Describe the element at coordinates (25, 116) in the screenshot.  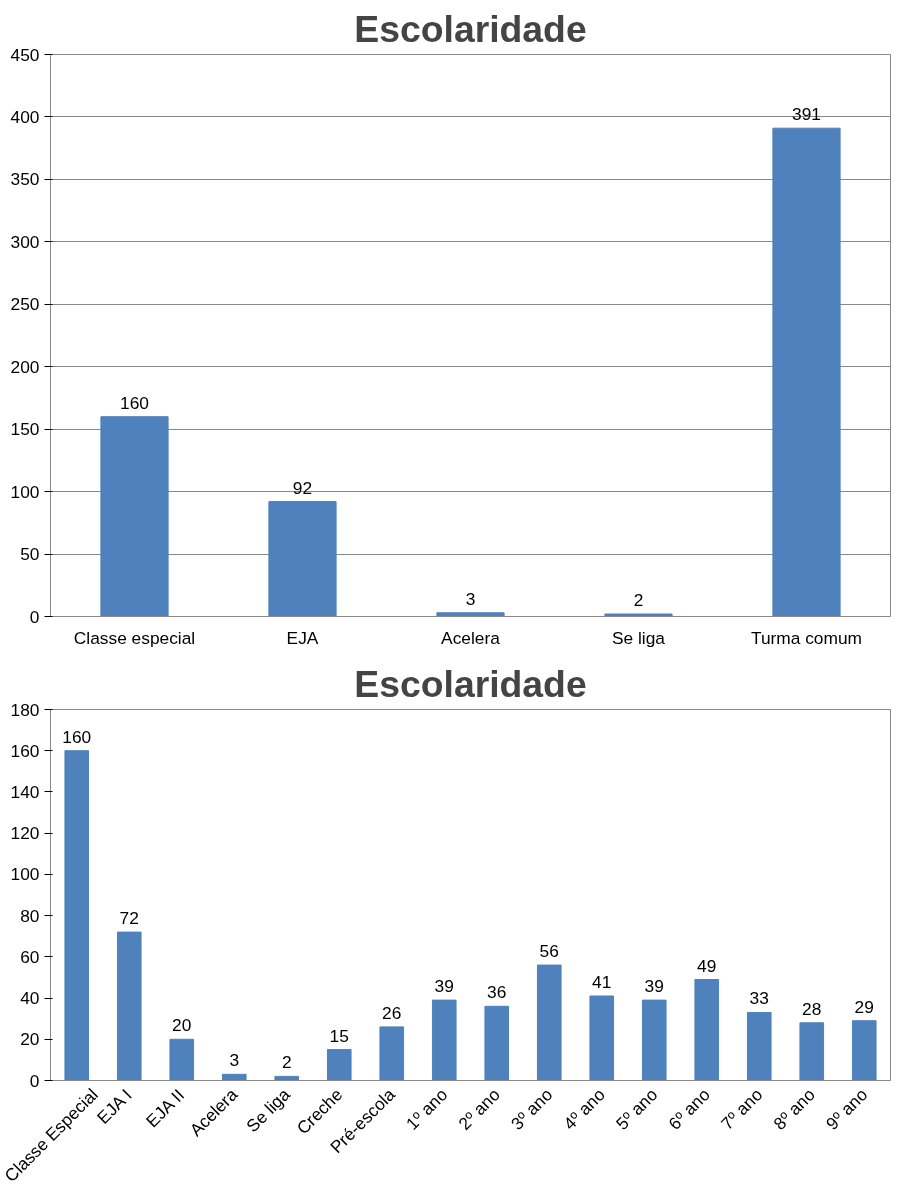
I see `y-tick-label: 400` at that location.